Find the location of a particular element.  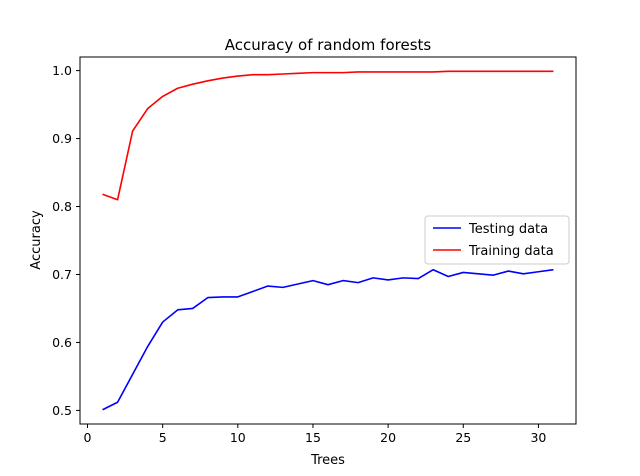

y-tick-label: 1.0 is located at coordinates (62, 70).